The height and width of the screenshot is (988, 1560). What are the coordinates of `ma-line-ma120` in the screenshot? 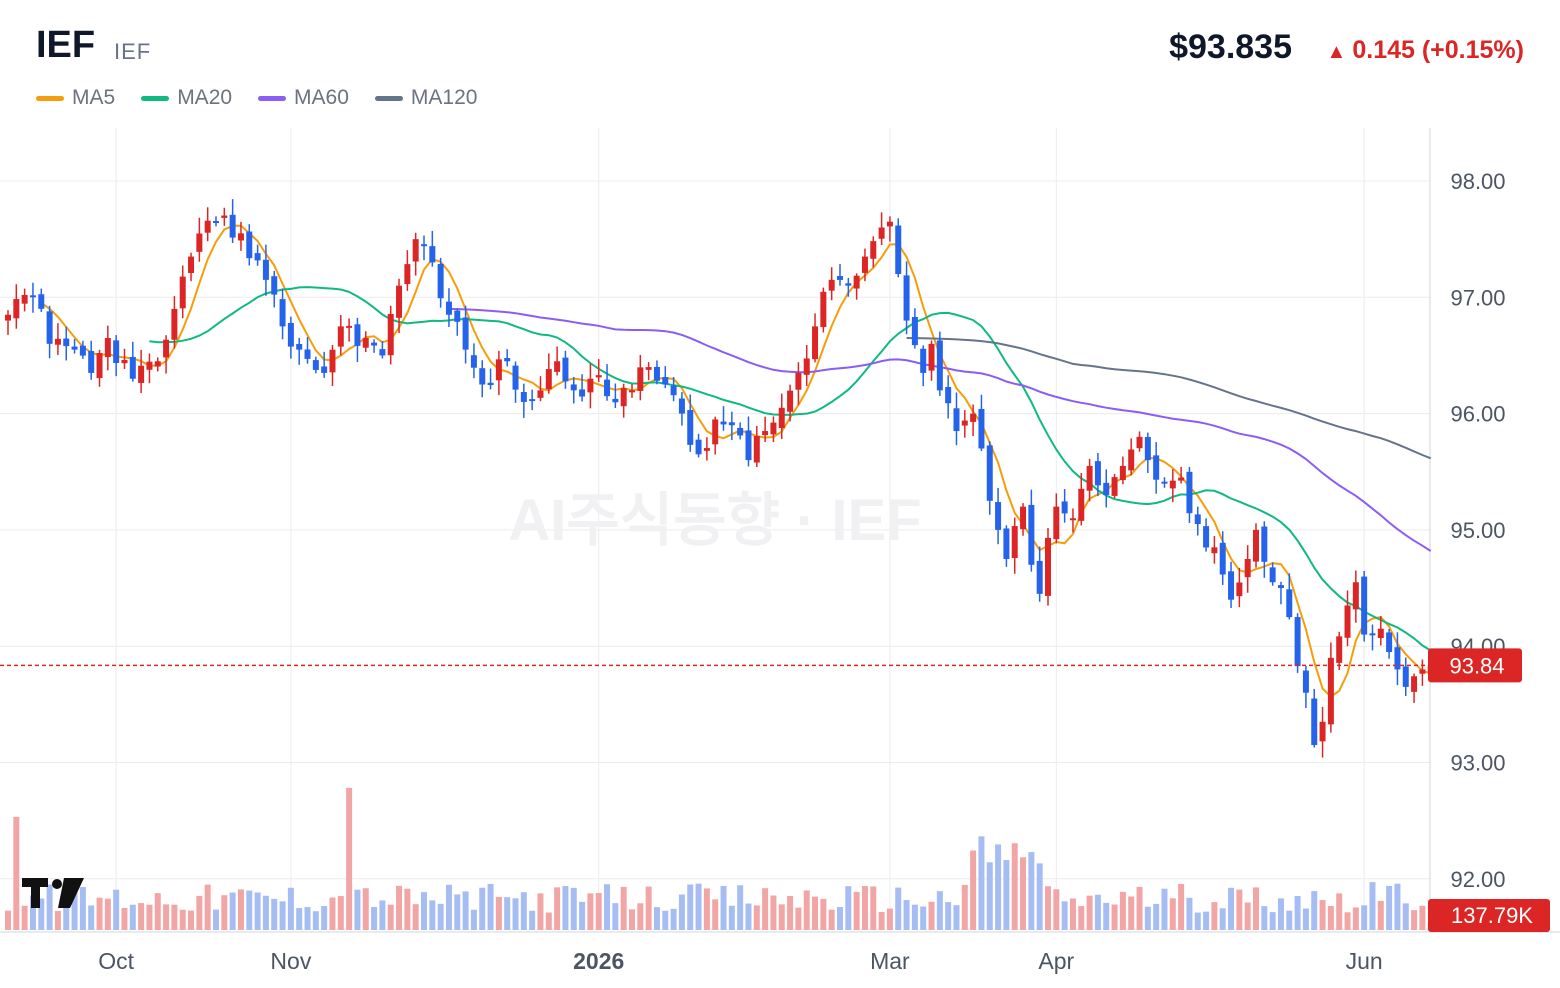 It's located at (1169, 398).